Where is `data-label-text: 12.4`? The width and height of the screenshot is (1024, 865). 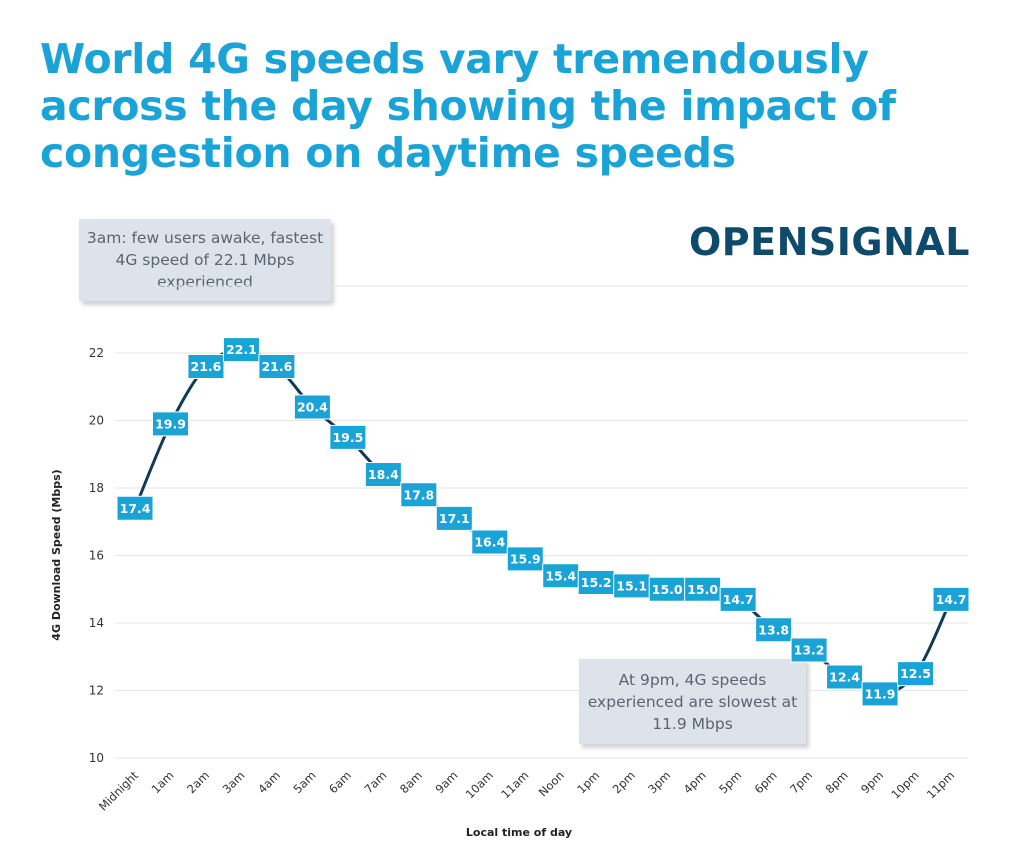 data-label-text: 12.4 is located at coordinates (844, 677).